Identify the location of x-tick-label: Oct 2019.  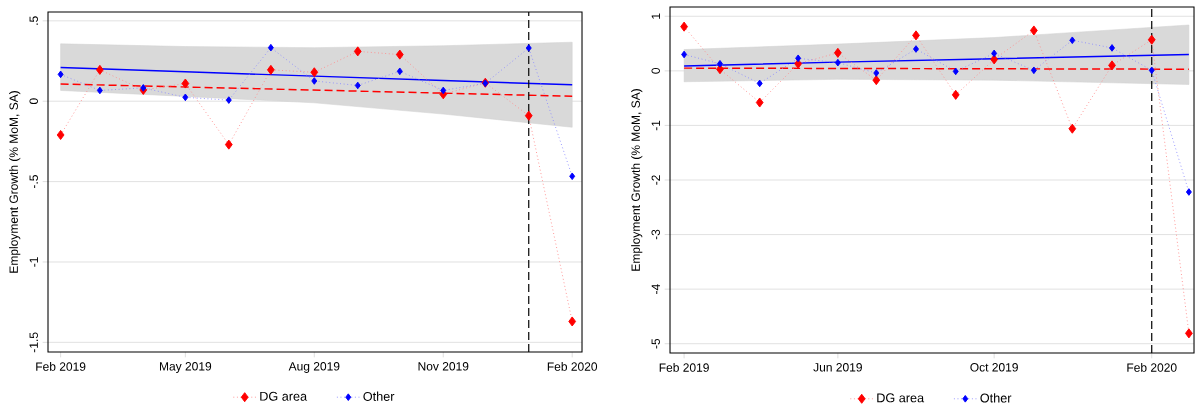
(994, 367).